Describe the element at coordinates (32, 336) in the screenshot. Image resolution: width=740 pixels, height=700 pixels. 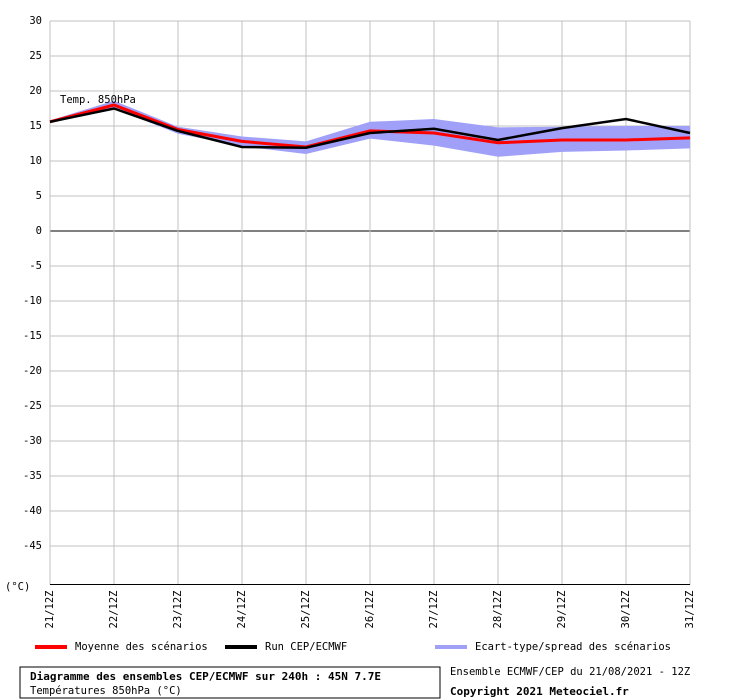
I see `y-tick-label: -15` at that location.